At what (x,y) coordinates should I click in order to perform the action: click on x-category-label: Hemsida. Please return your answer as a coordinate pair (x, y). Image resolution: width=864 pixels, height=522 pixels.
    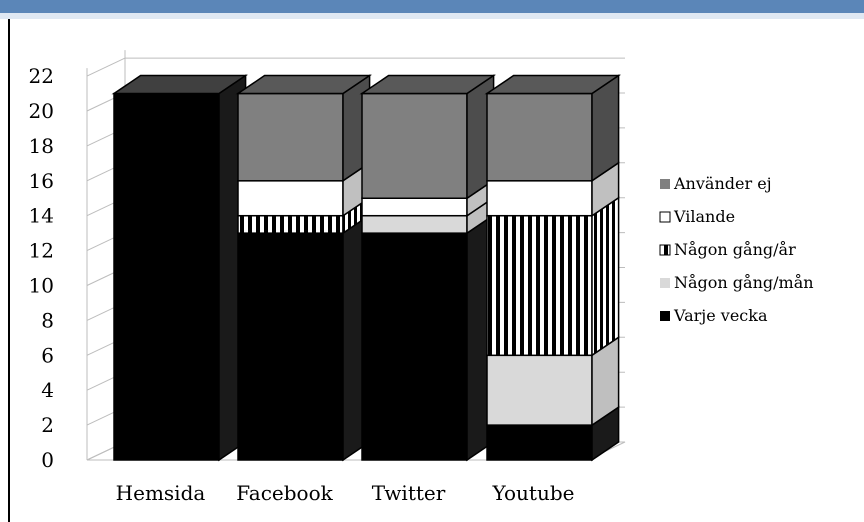
    Looking at the image, I should click on (161, 493).